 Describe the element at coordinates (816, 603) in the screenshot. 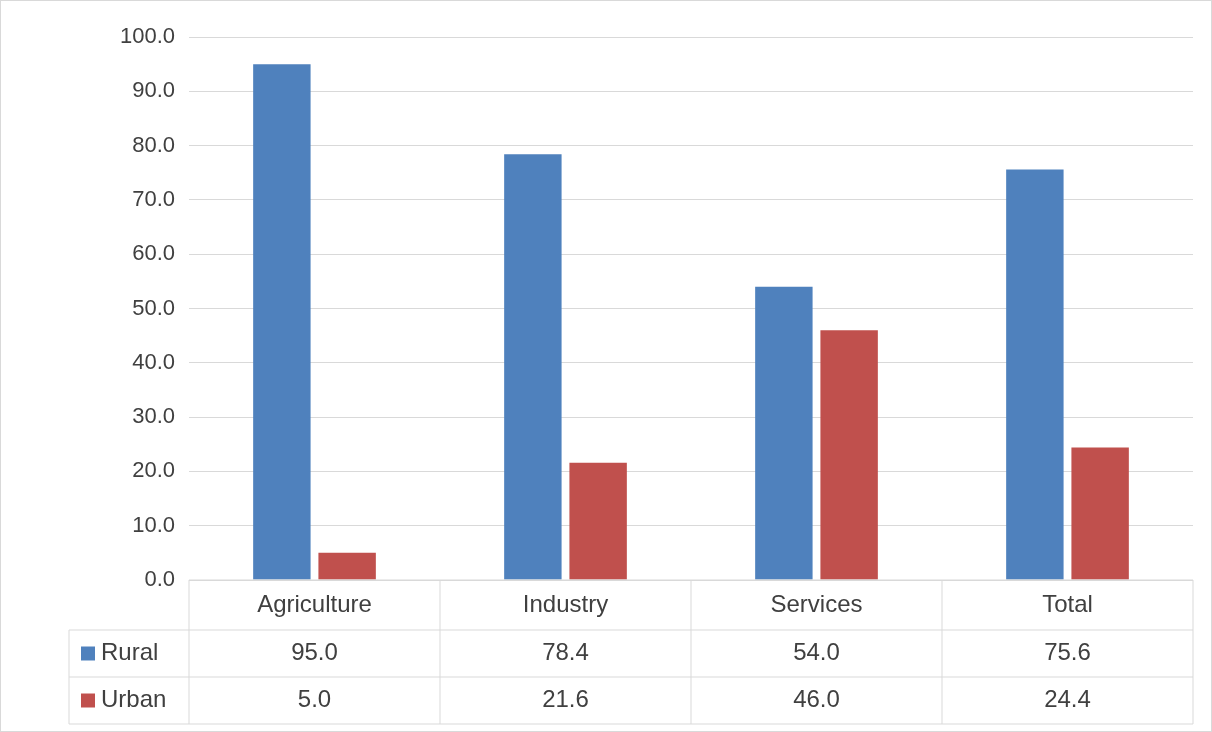

I see `x-tick-label: Services` at that location.